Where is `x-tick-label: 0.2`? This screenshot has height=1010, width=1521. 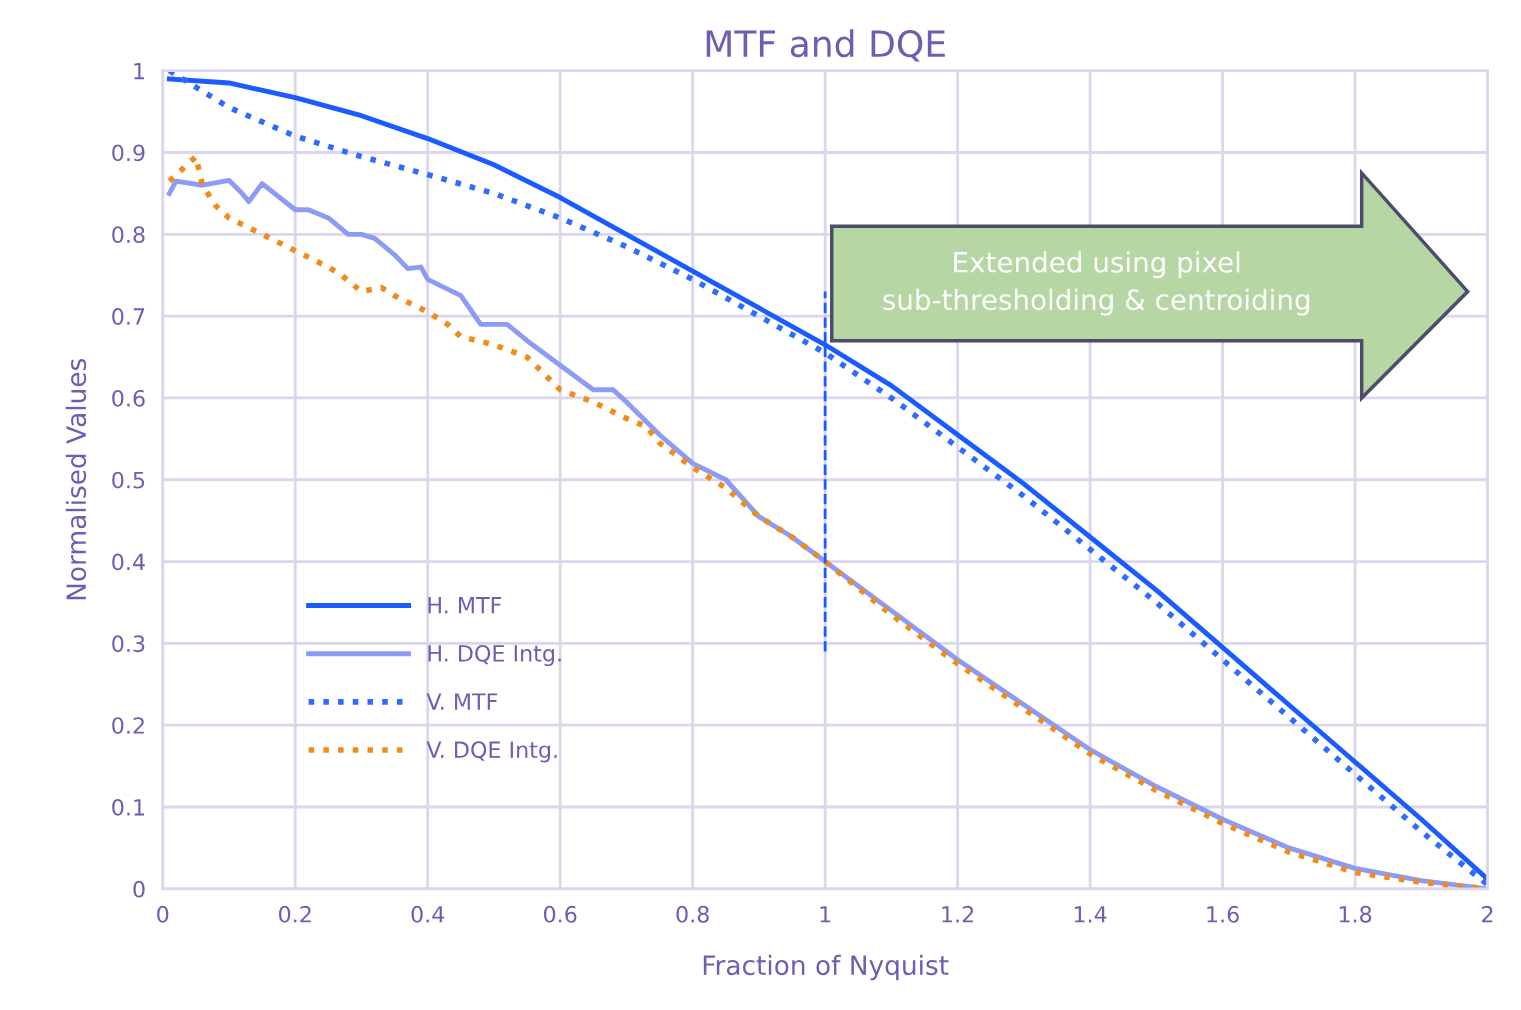
x-tick-label: 0.2 is located at coordinates (295, 914).